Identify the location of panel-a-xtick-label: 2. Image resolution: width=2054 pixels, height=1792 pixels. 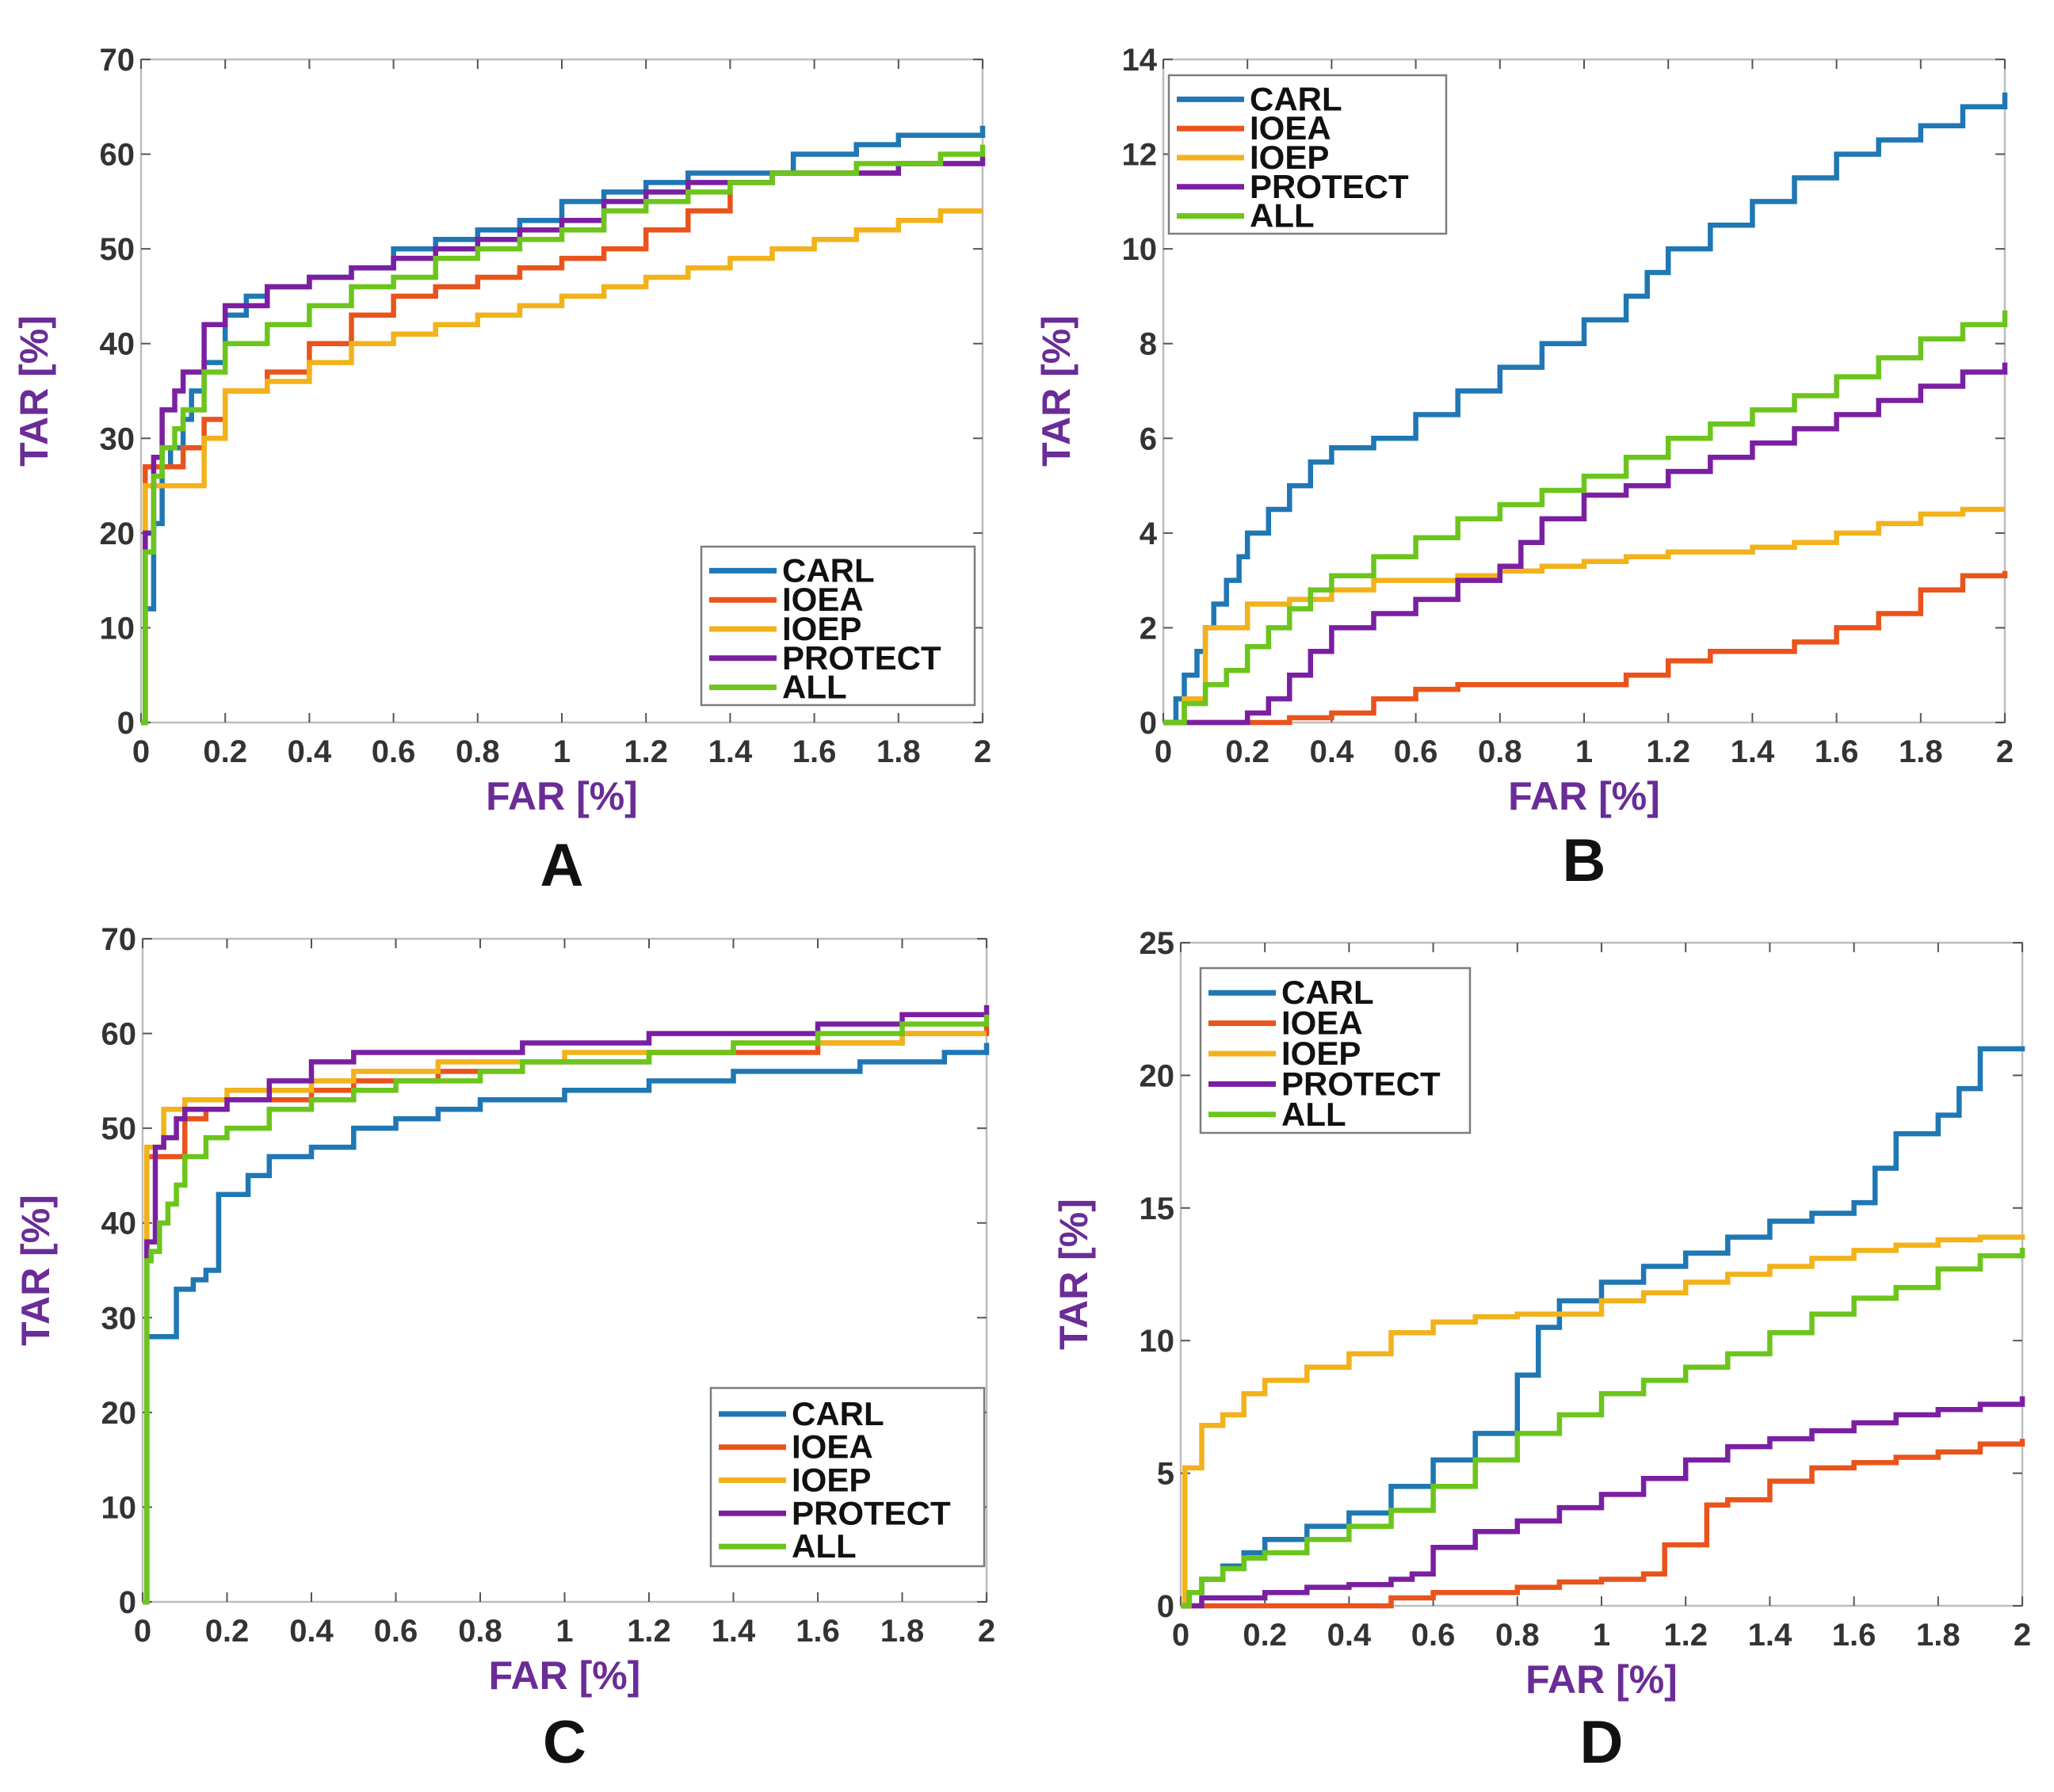
(982, 752).